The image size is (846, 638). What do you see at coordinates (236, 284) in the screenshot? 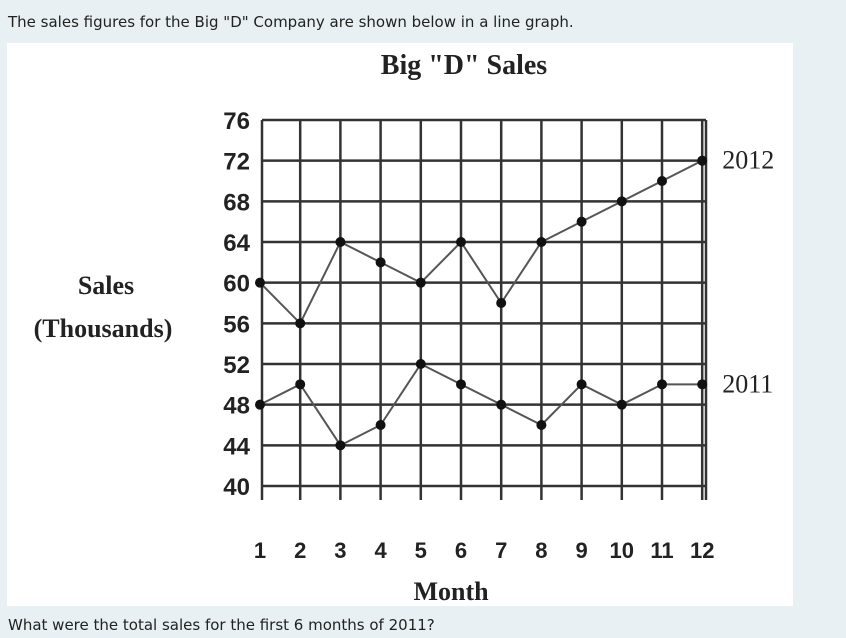
I see `y-tick-label: 60` at bounding box center [236, 284].